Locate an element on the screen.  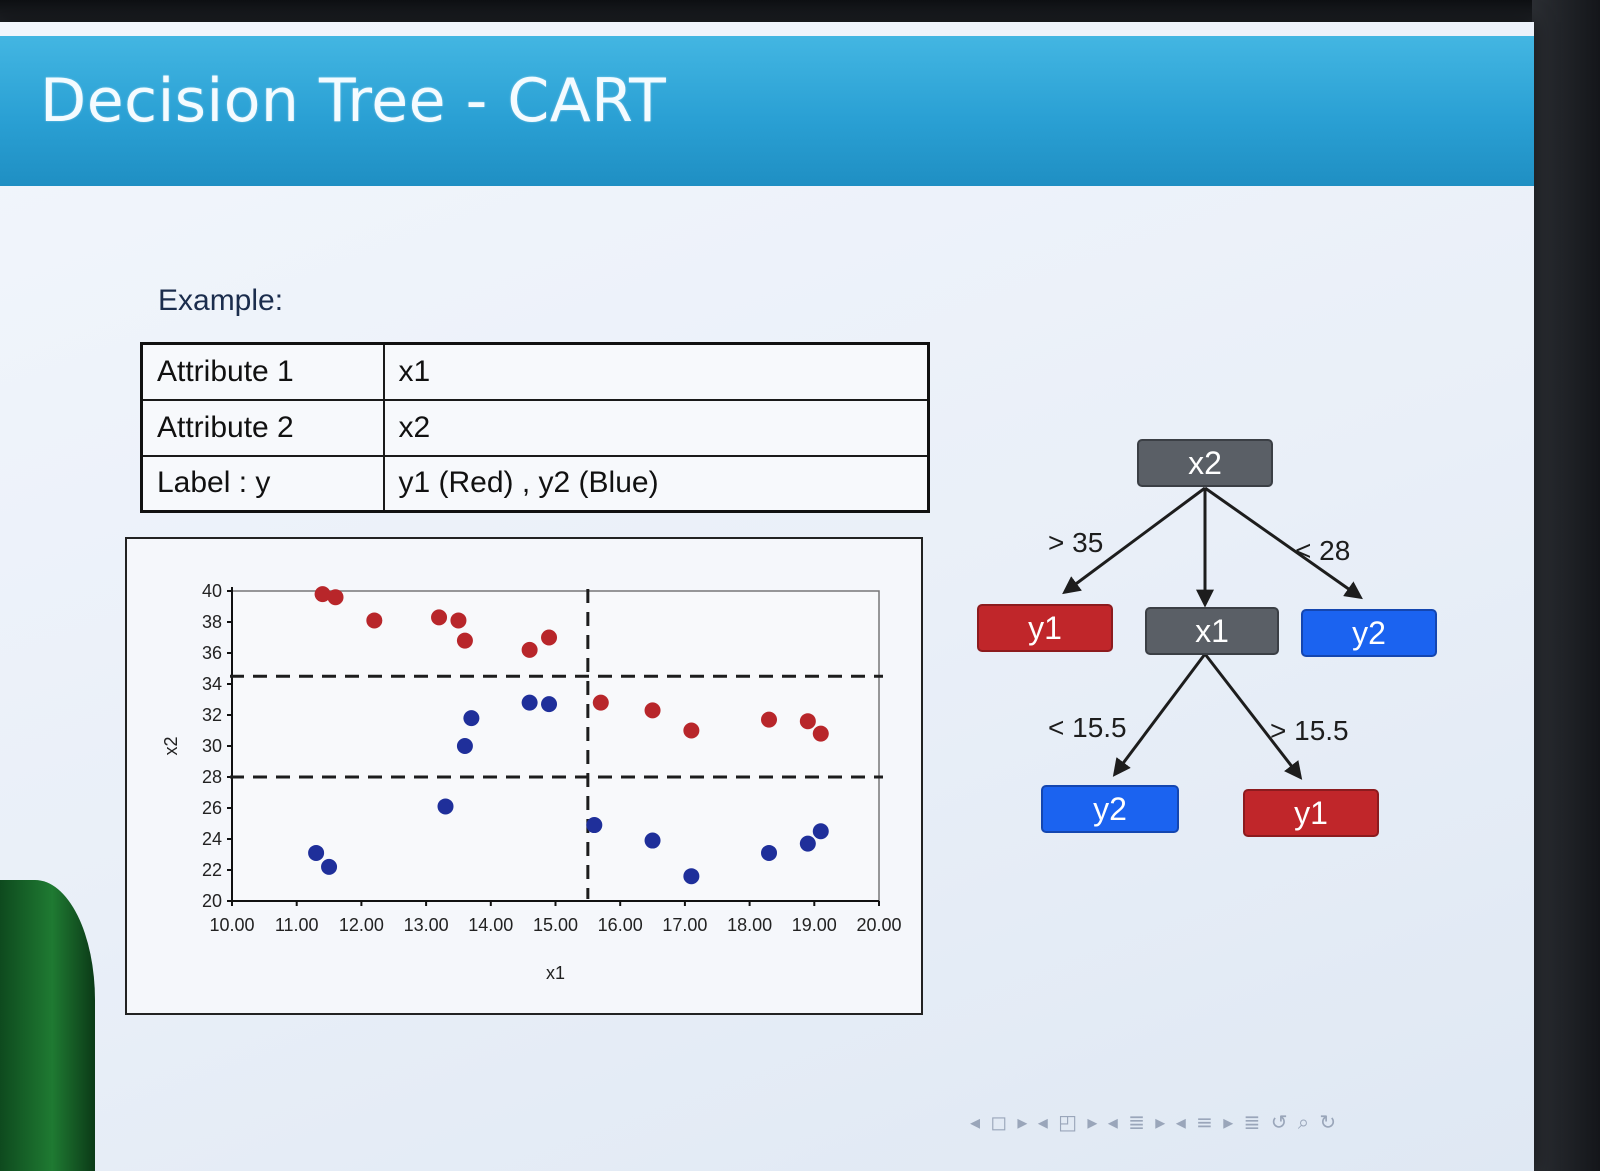
tree-leaf-y2-right: y2 is located at coordinates (1369, 633).